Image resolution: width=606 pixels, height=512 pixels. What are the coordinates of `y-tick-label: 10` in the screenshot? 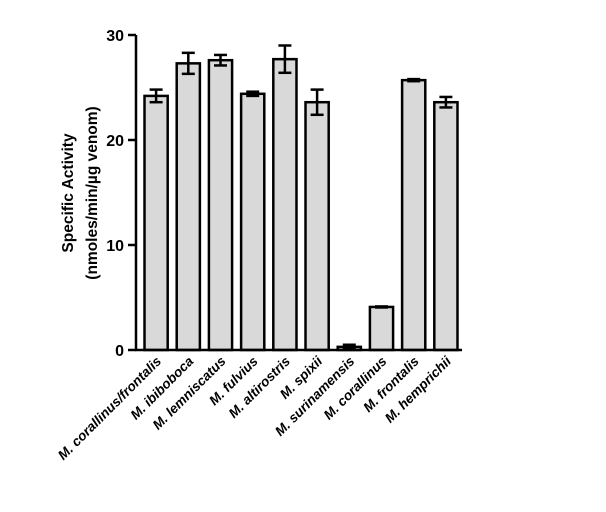 It's located at (115, 246).